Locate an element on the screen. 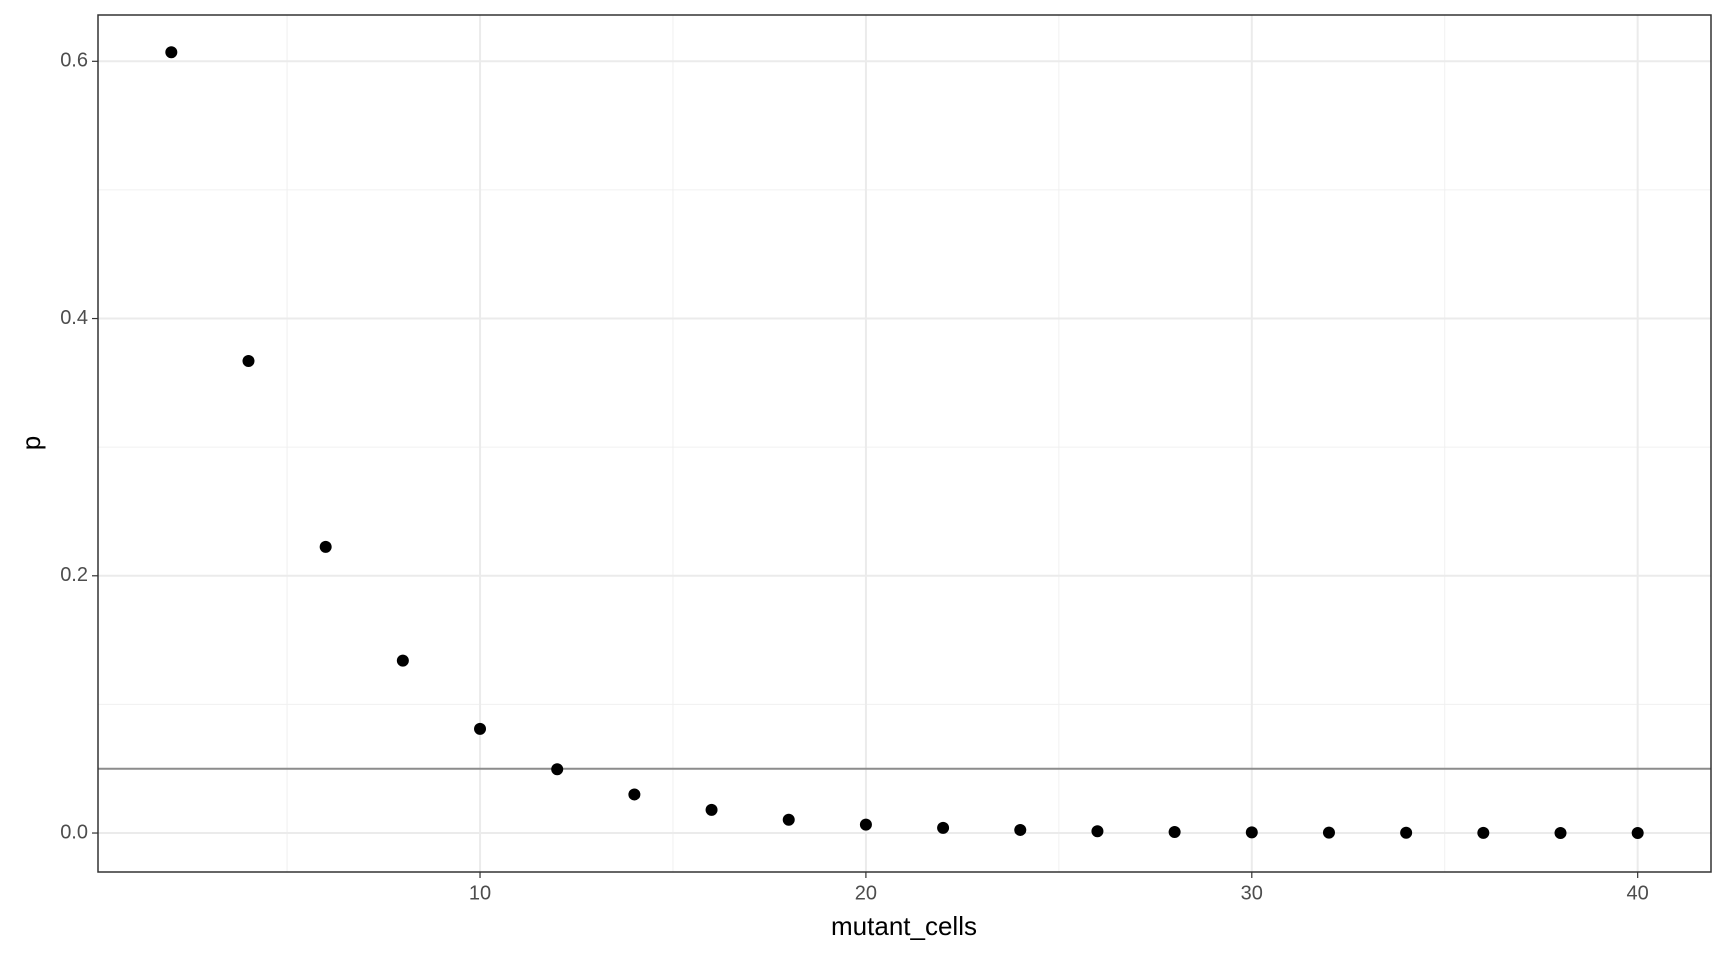  x-tick-label: 40 is located at coordinates (1638, 893).